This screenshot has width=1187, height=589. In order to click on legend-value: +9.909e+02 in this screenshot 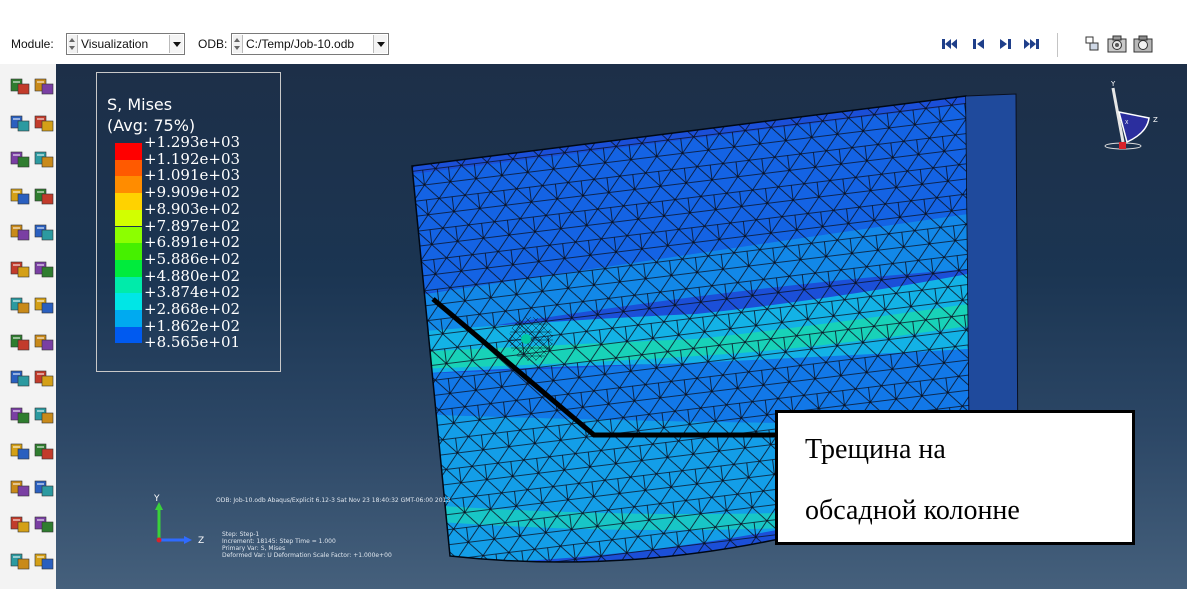, I will do `click(192, 192)`.